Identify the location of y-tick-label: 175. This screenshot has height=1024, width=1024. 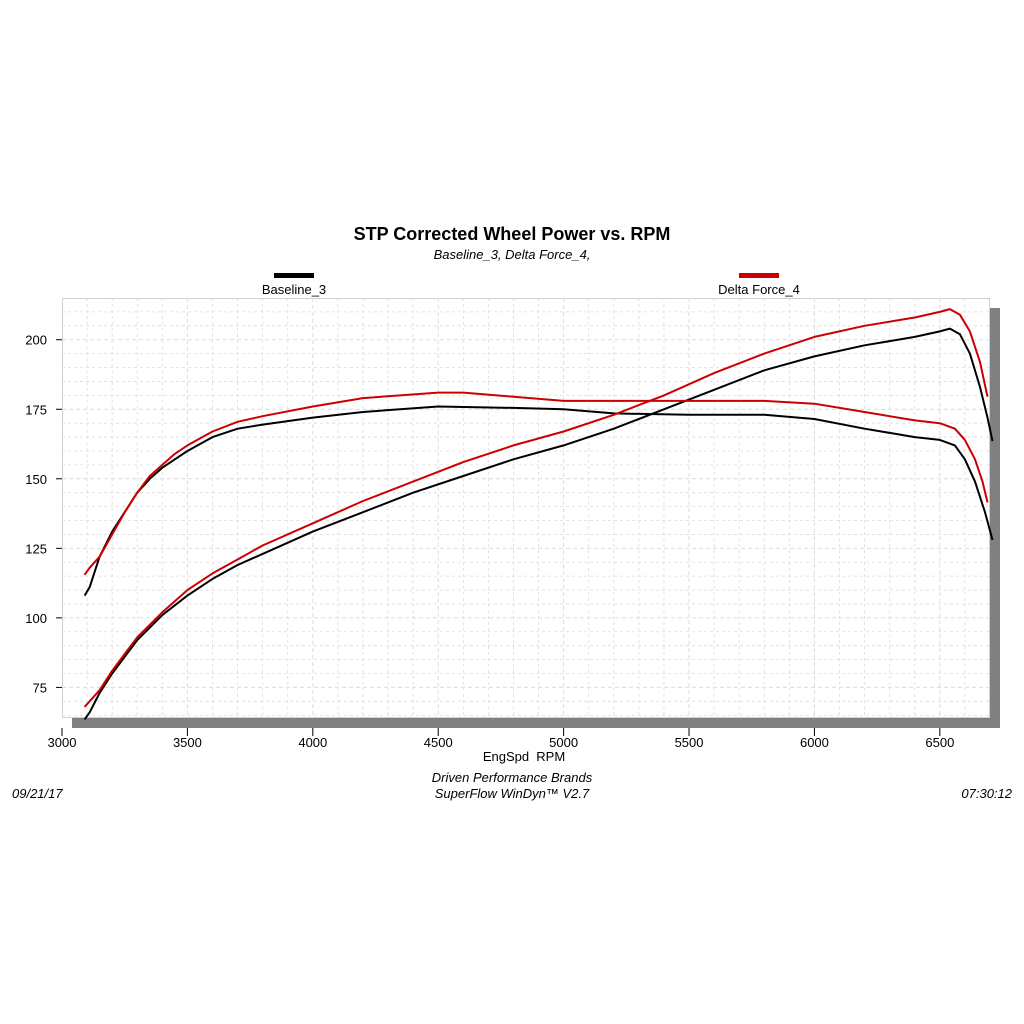
(36, 409).